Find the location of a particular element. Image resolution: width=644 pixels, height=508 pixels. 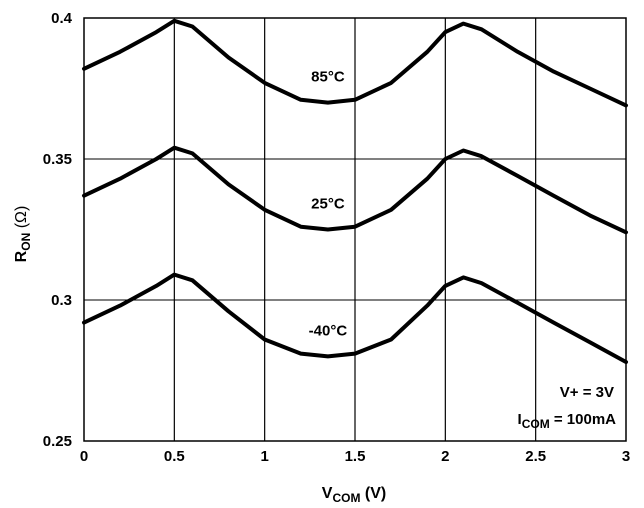

x-tick-label: 0 is located at coordinates (84, 456).